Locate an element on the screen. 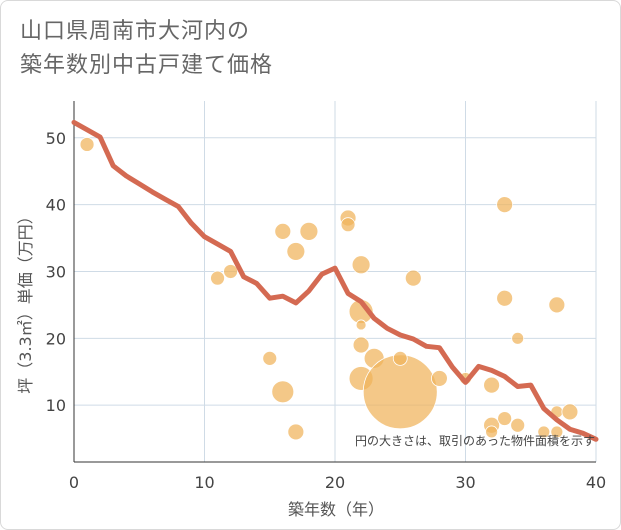 The image size is (621, 530). x-tick-label: 20 is located at coordinates (335, 482).